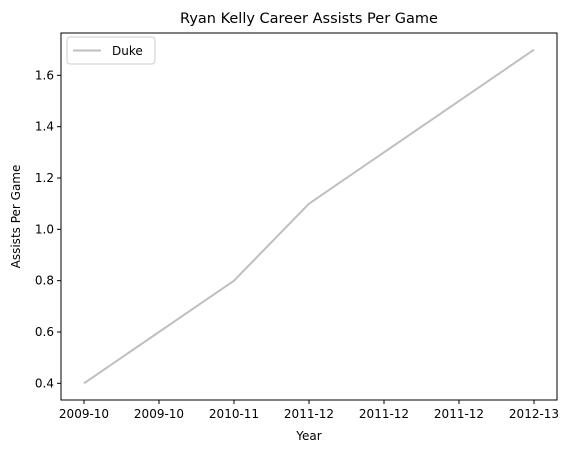  Describe the element at coordinates (44, 281) in the screenshot. I see `y-tick-label: 0.8` at that location.